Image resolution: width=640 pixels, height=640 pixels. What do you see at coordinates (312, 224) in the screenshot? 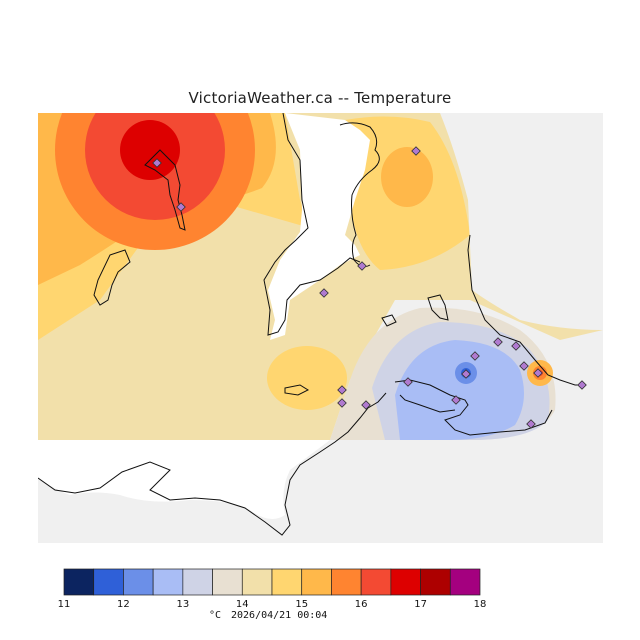
I see `coast-north-inlet` at bounding box center [312, 224].